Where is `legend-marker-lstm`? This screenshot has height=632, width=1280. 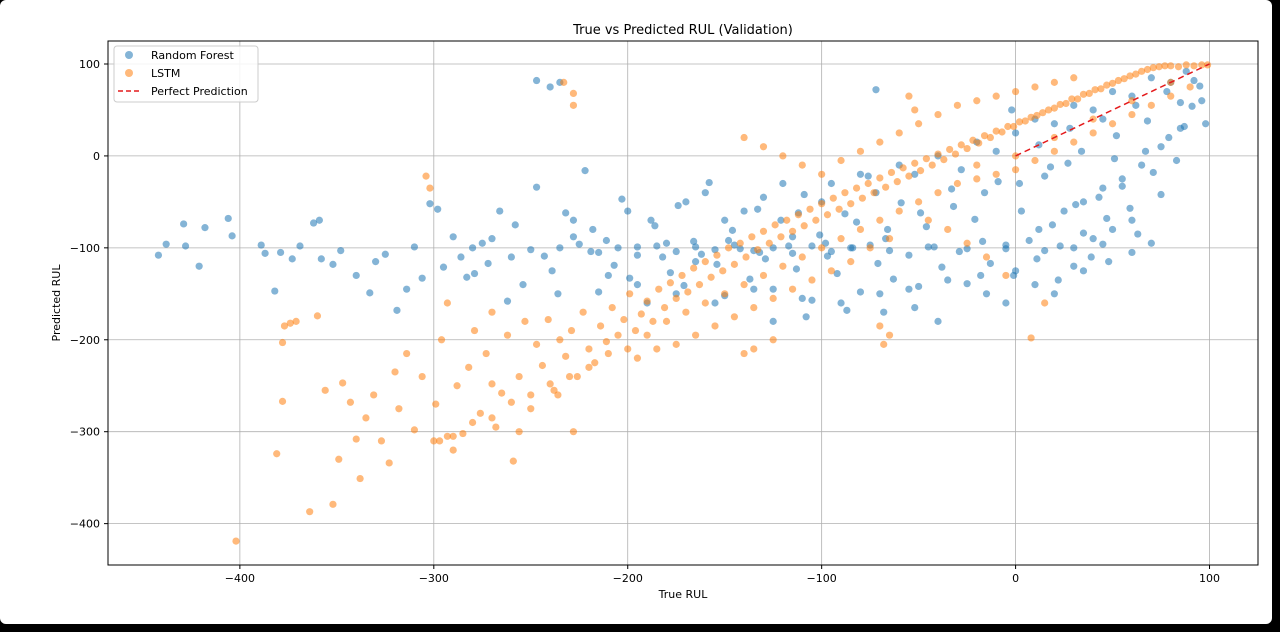
legend-marker-lstm is located at coordinates (129, 73).